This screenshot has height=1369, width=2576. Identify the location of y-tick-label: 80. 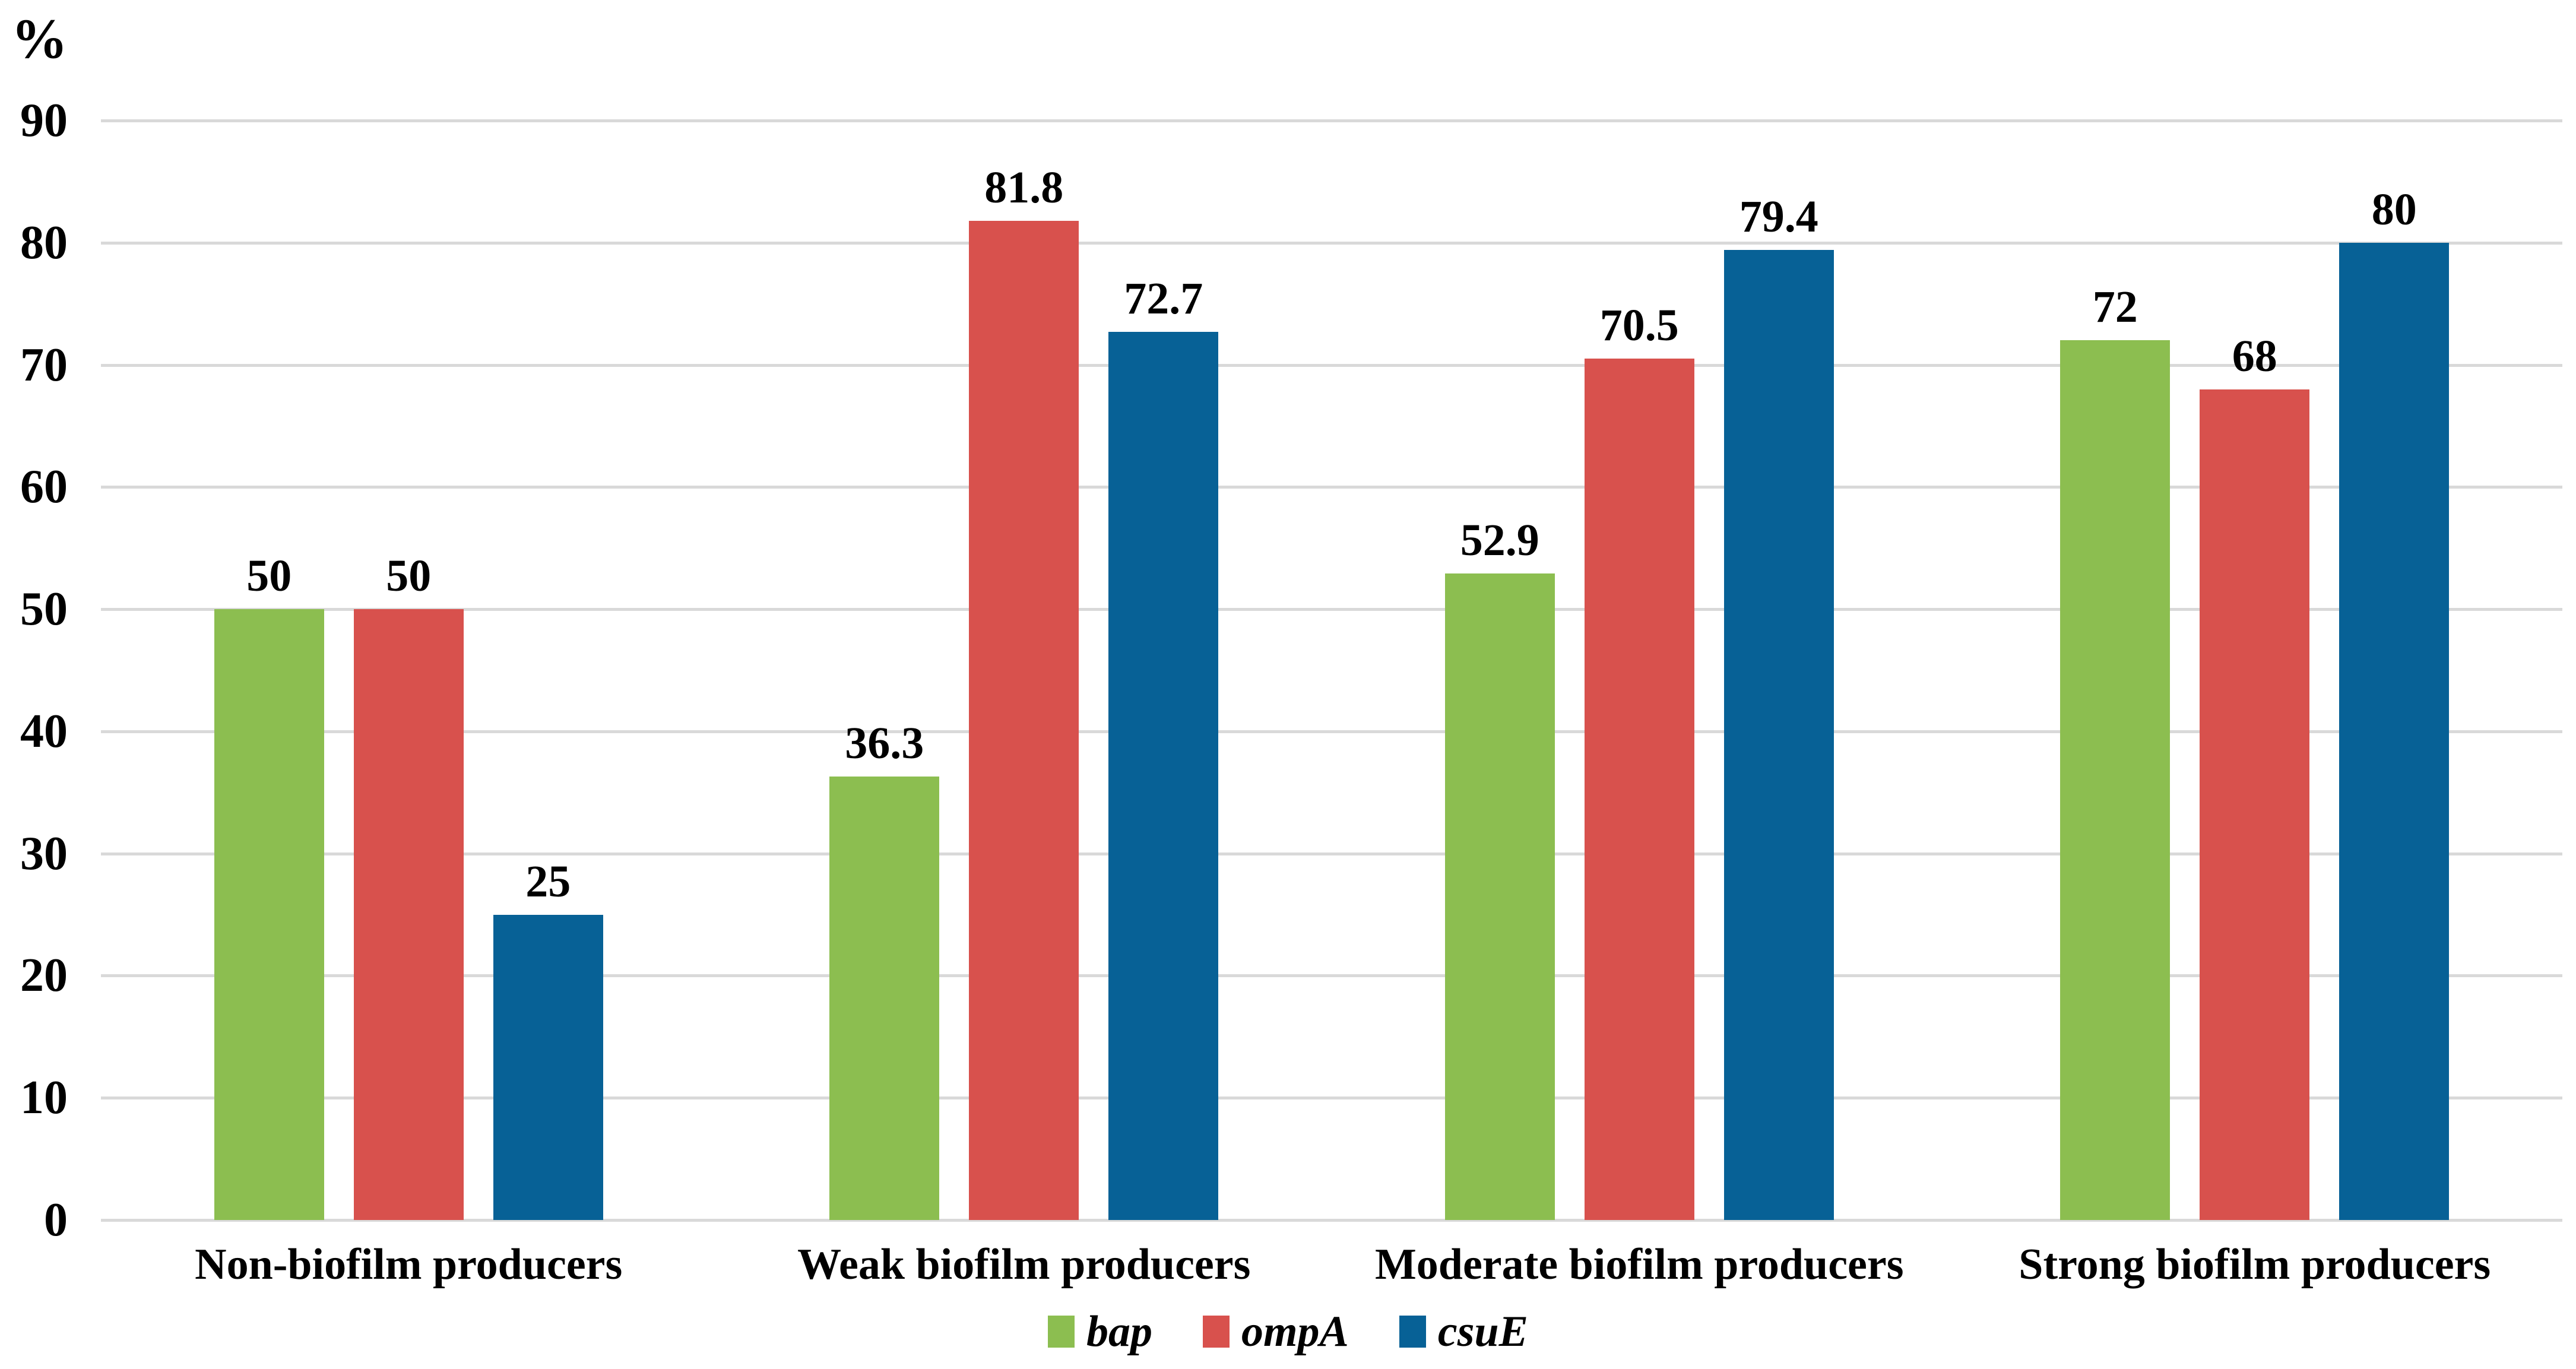
(44, 242).